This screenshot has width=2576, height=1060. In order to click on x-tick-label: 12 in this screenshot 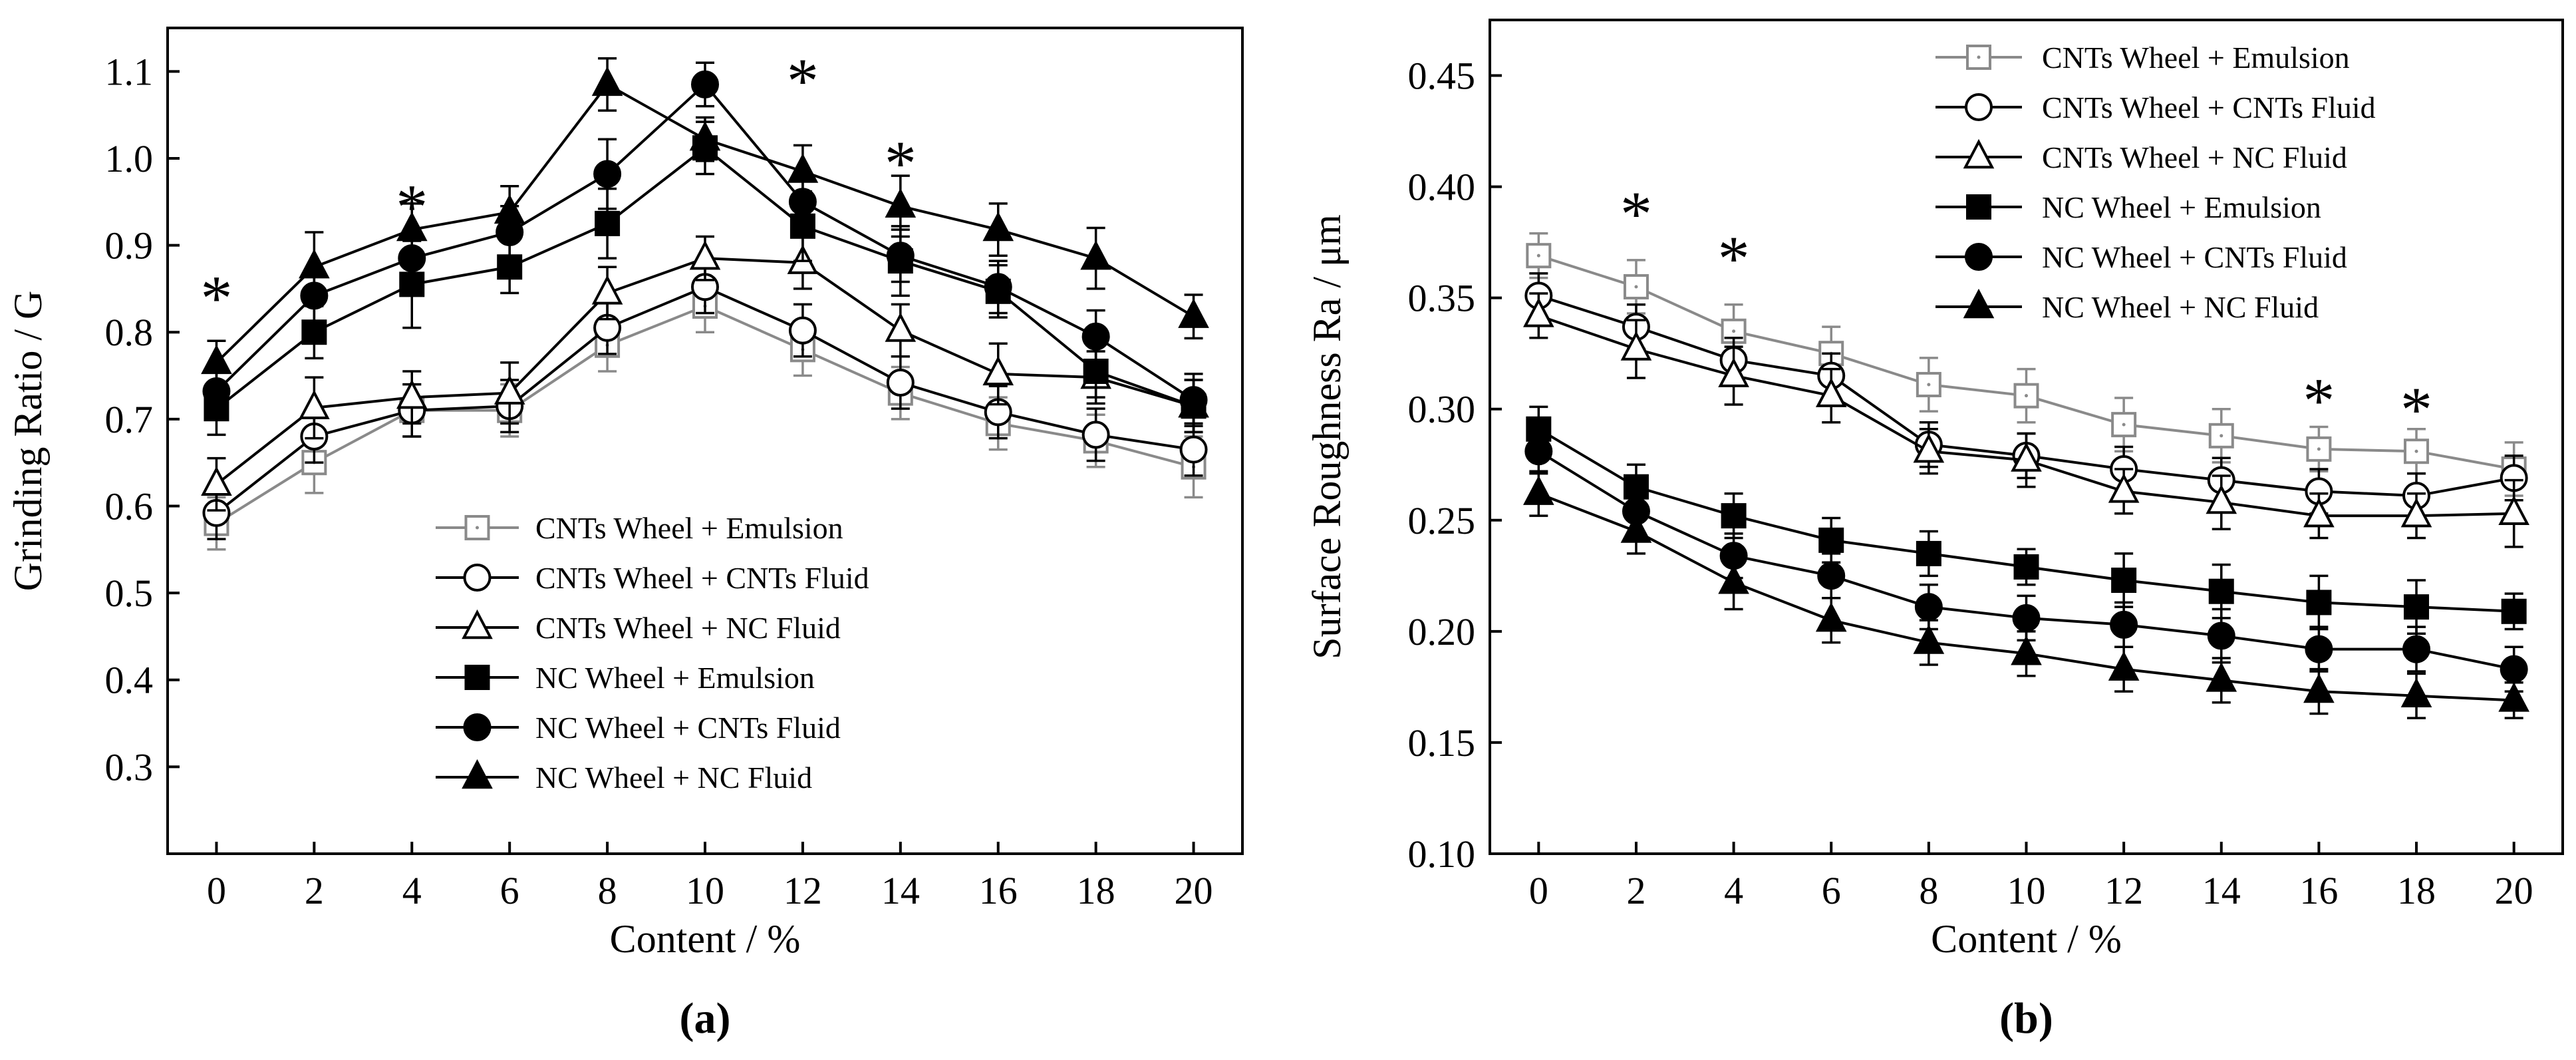, I will do `click(803, 890)`.